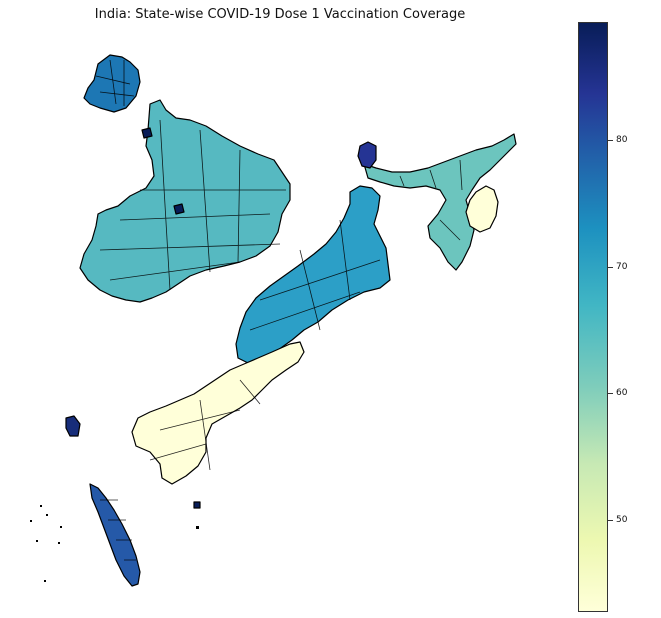  I want to click on region-manipur, so click(482, 209).